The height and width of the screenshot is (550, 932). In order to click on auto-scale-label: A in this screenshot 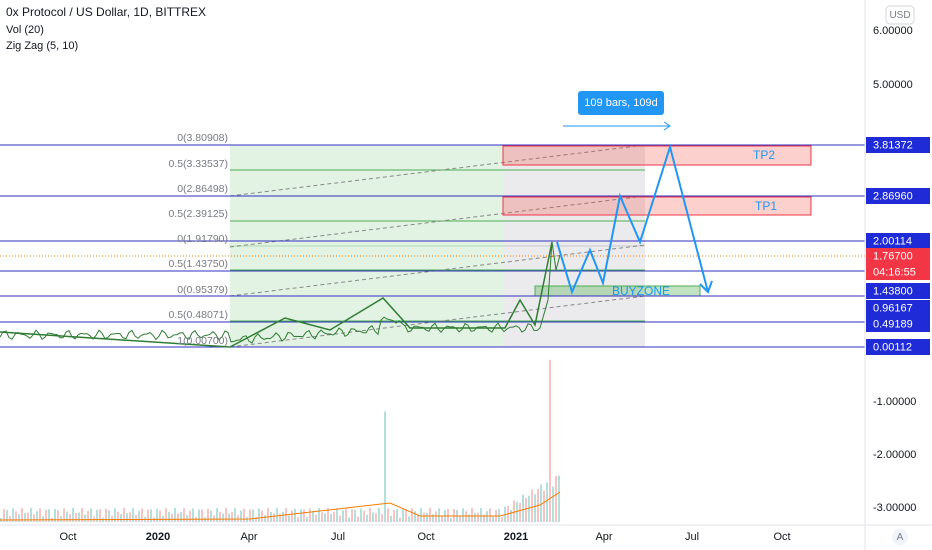, I will do `click(900, 537)`.